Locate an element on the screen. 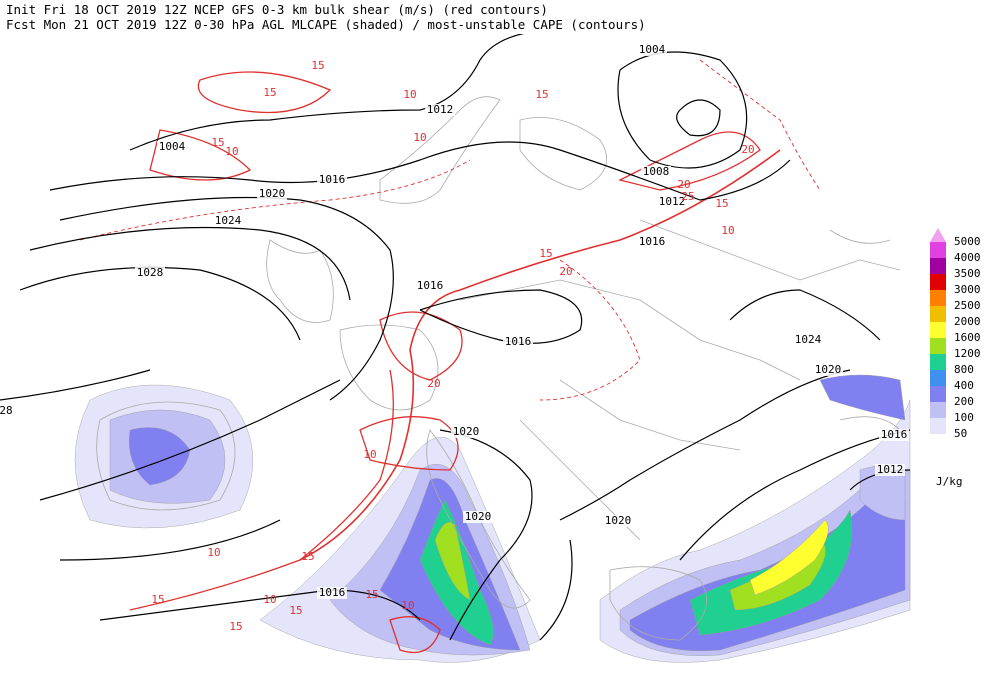  legend-label: 400 is located at coordinates (964, 385).